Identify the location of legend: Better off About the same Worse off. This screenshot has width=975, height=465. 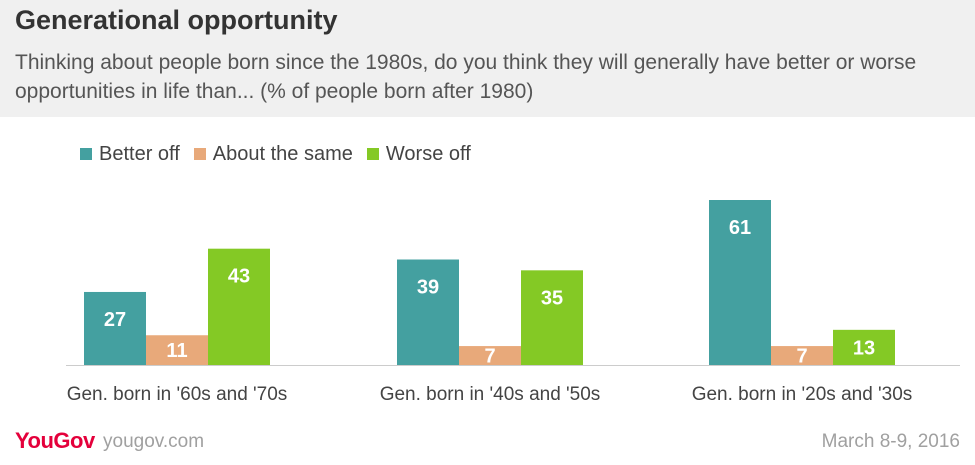
(282, 154).